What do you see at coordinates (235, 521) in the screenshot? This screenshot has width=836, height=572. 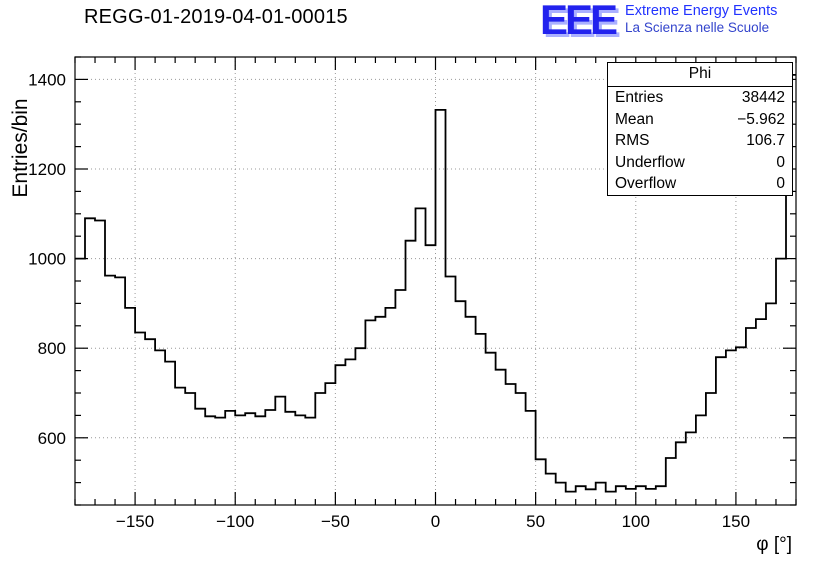 I see `svg-text: −100` at bounding box center [235, 521].